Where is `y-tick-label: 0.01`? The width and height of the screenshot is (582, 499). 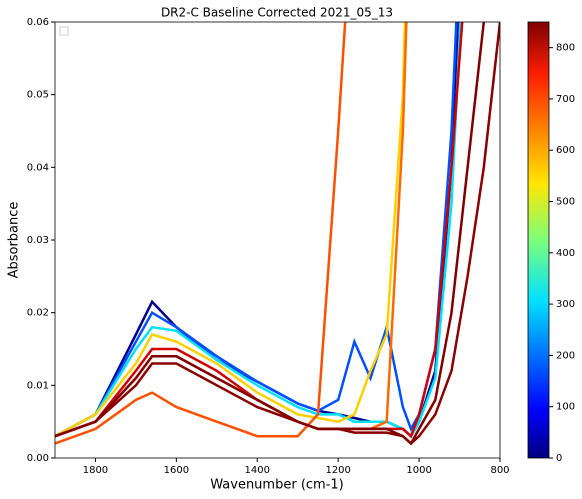 y-tick-label: 0.01 is located at coordinates (38, 385).